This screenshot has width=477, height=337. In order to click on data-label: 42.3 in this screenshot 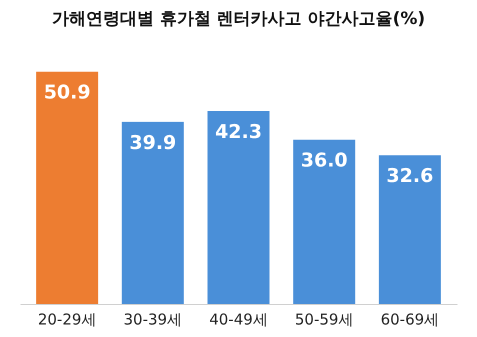, I will do `click(238, 131)`.